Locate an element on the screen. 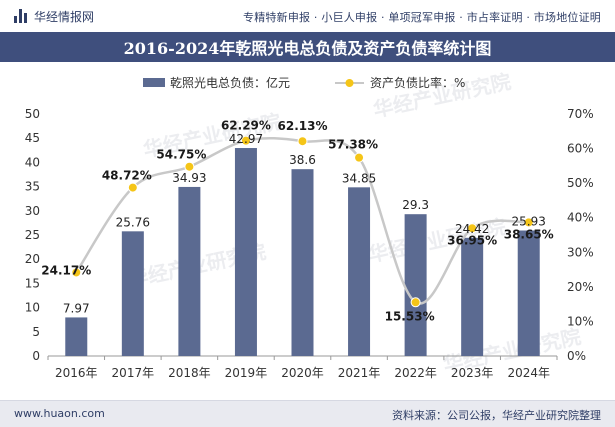 This screenshot has width=615, height=427. y-left-tick-label: 25 is located at coordinates (32, 235).